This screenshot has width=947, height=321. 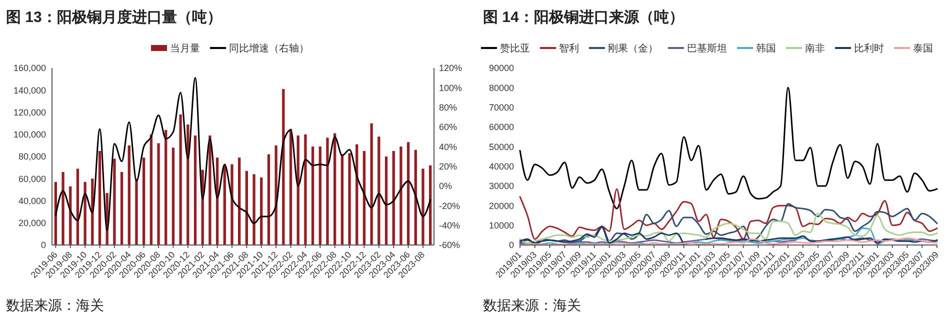 I want to click on y-tick-label: 20000, so click(x=501, y=205).